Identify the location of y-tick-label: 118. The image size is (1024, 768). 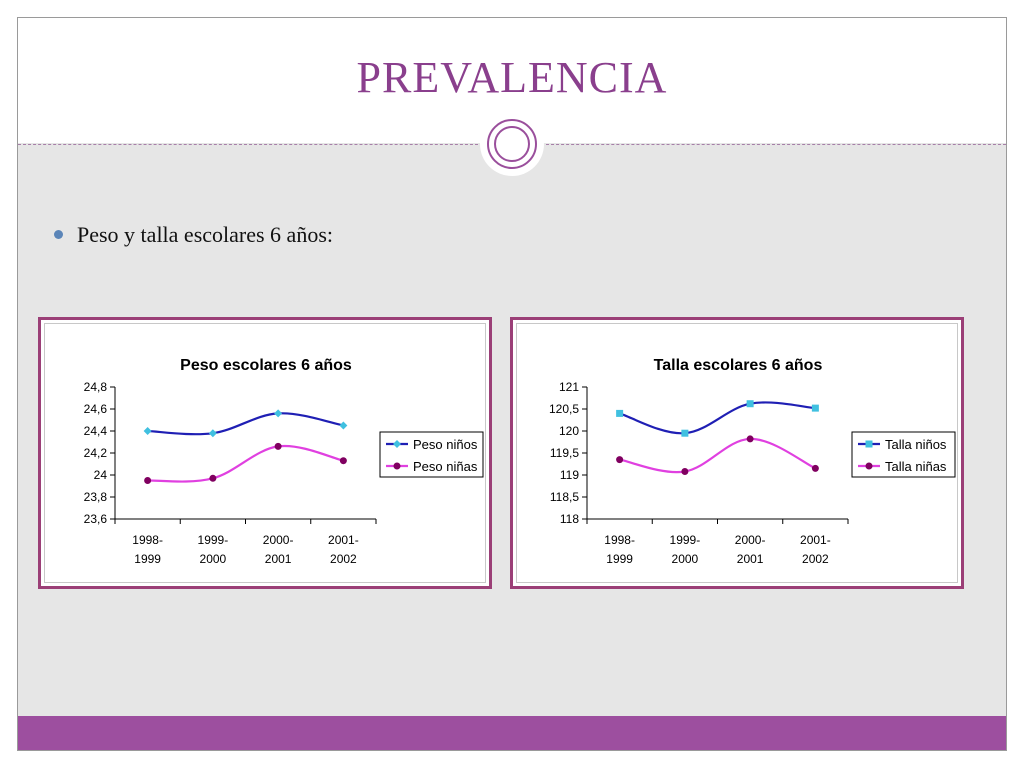
(569, 519).